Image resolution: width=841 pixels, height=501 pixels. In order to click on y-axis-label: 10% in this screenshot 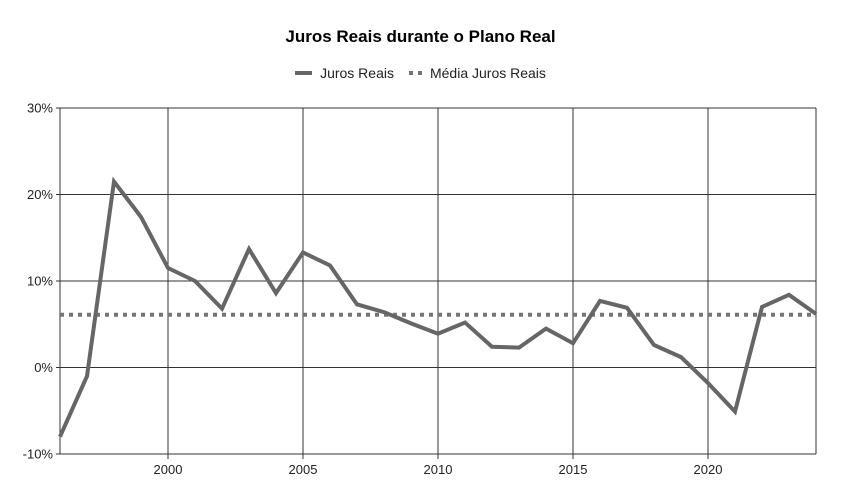, I will do `click(40, 281)`.